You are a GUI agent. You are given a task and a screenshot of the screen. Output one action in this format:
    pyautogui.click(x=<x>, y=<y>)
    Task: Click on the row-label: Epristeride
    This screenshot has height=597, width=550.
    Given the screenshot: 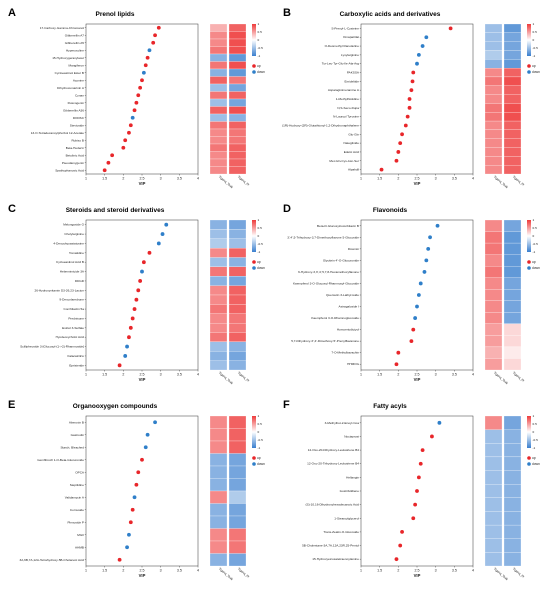 What is the action you would take?
    pyautogui.click(x=76, y=365)
    